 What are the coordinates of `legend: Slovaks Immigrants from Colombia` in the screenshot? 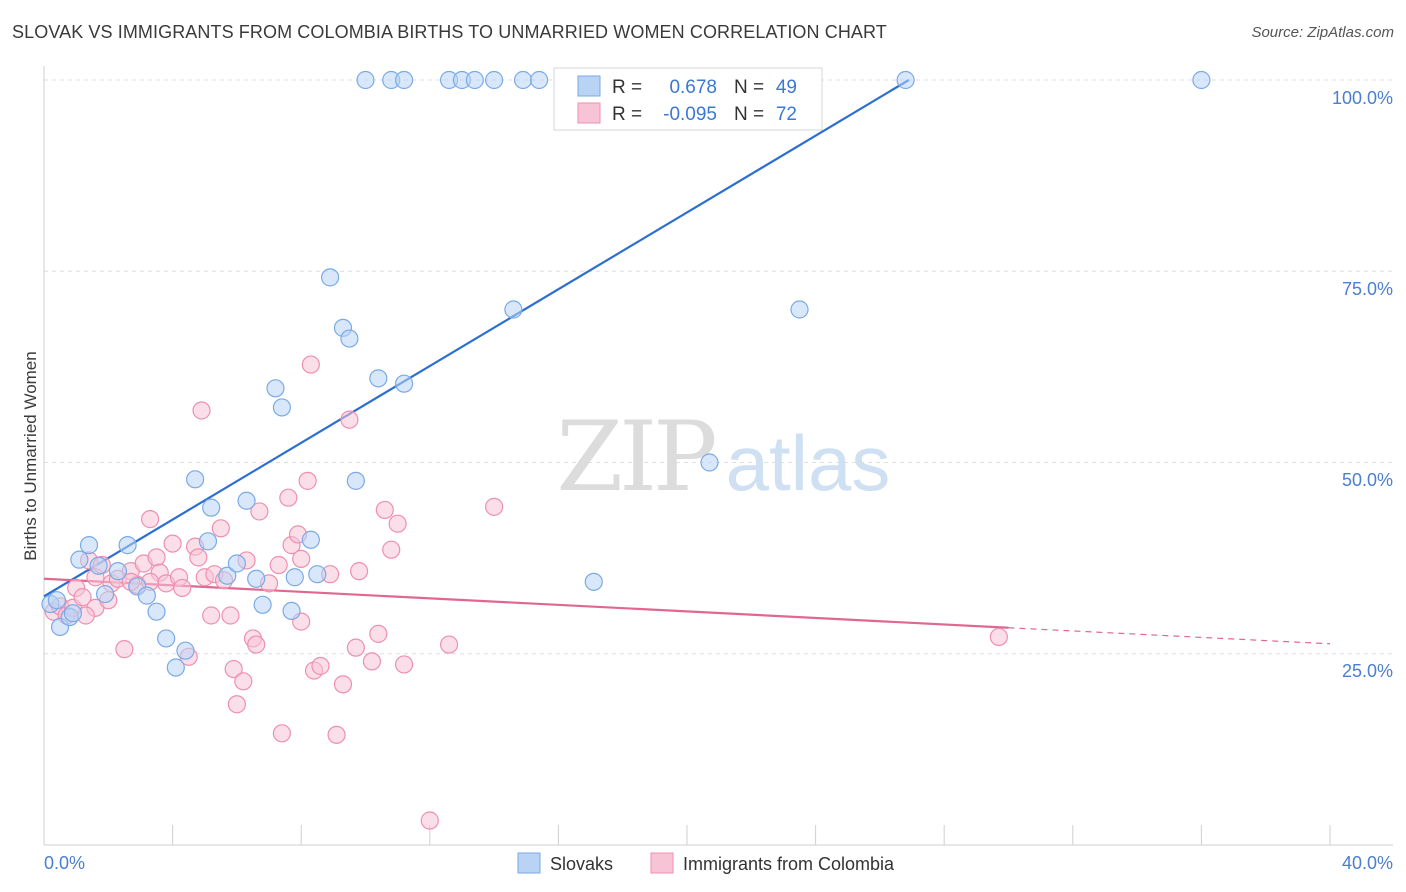 It's located at (706, 863).